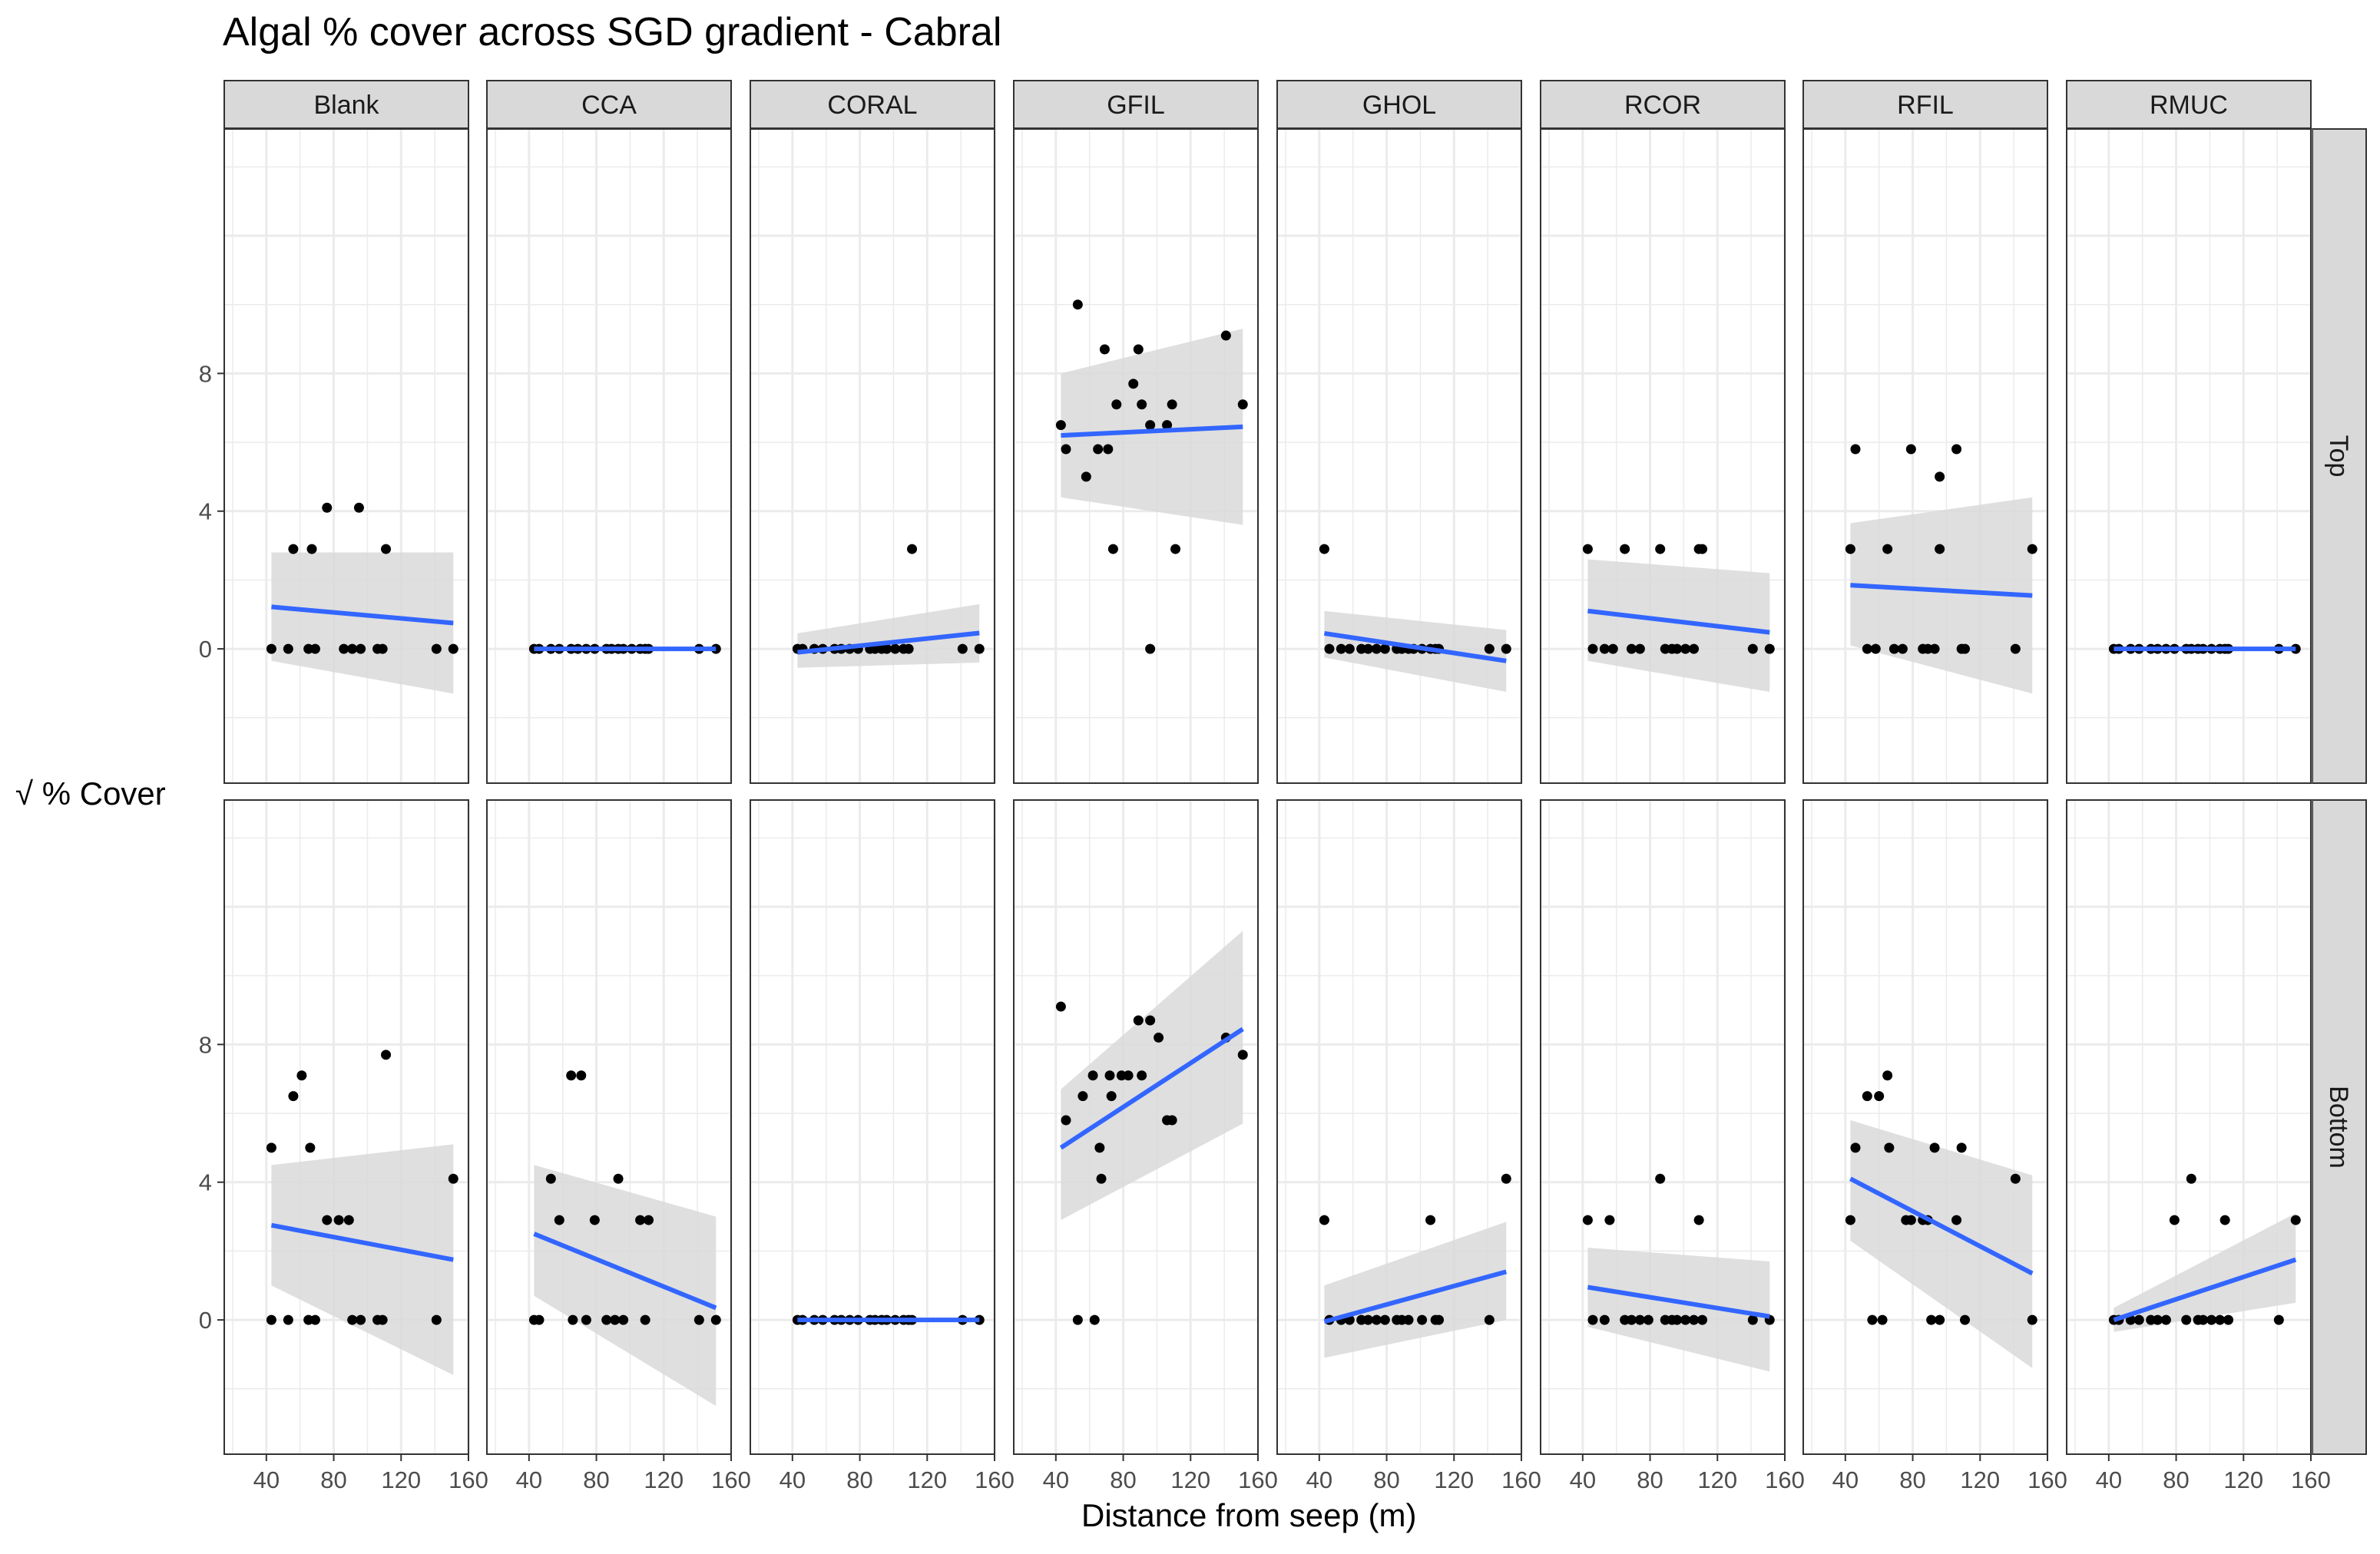 This screenshot has height=1554, width=2380. What do you see at coordinates (1663, 104) in the screenshot?
I see `strip-rcor` at bounding box center [1663, 104].